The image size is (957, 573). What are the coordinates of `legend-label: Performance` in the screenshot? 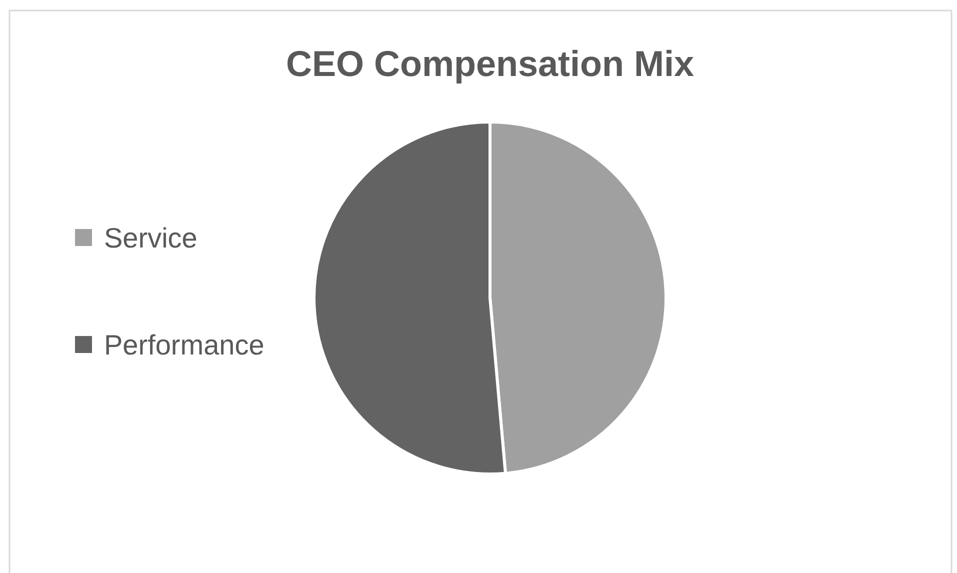 It's located at (184, 345).